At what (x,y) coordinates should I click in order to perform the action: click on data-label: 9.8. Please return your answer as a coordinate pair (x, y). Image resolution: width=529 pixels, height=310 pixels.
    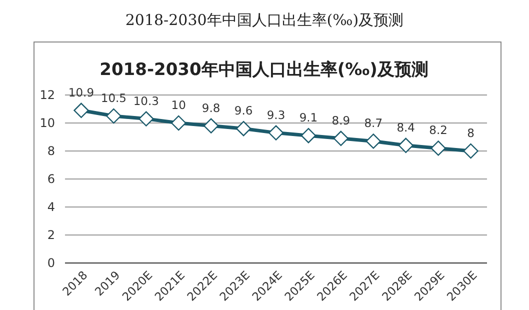
    Looking at the image, I should click on (211, 107).